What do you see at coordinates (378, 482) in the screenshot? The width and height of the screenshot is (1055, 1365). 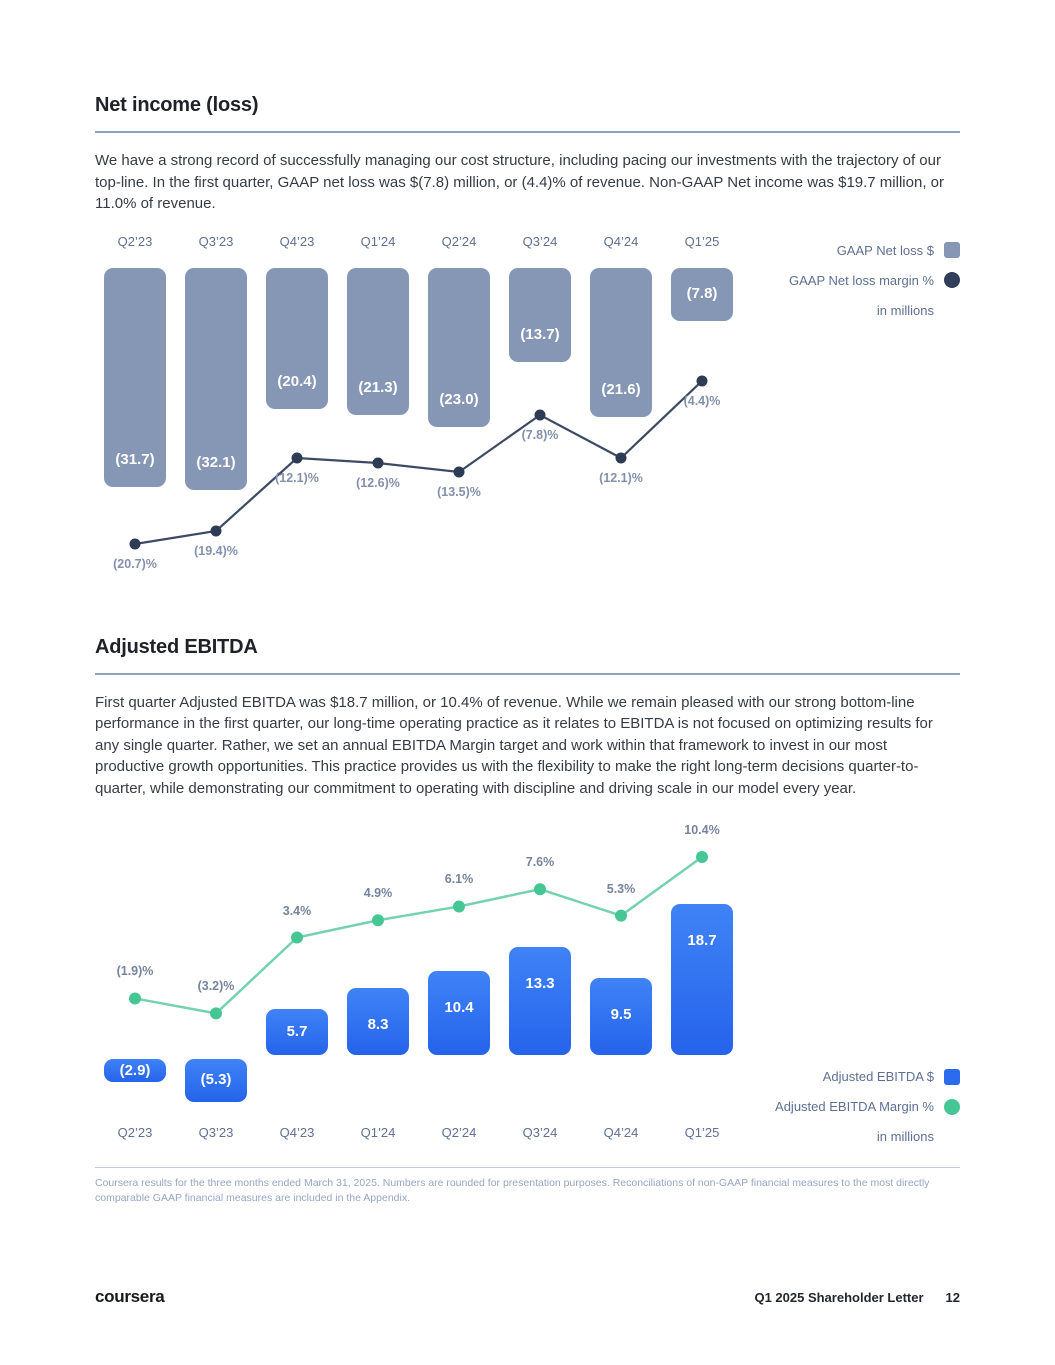 I see `margin-value-label: (12.6)%` at bounding box center [378, 482].